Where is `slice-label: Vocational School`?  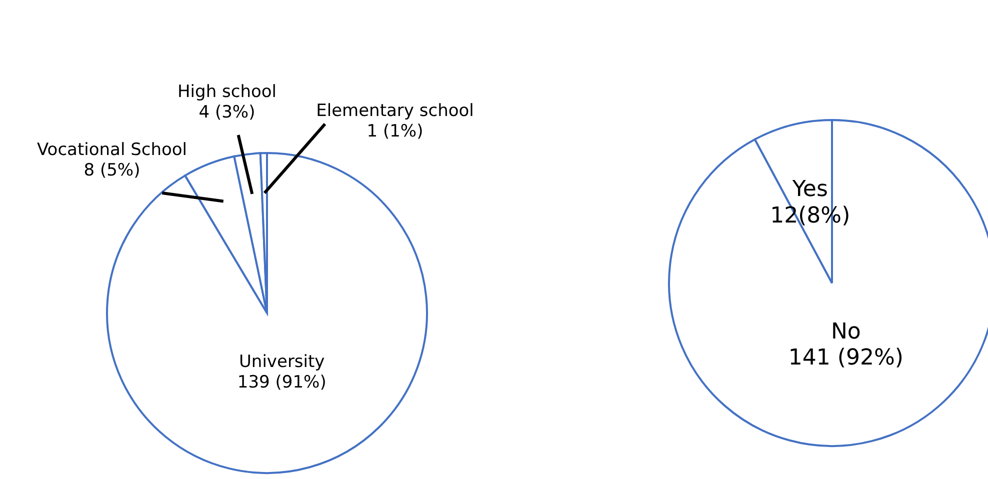
slice-label: Vocational School is located at coordinates (112, 150).